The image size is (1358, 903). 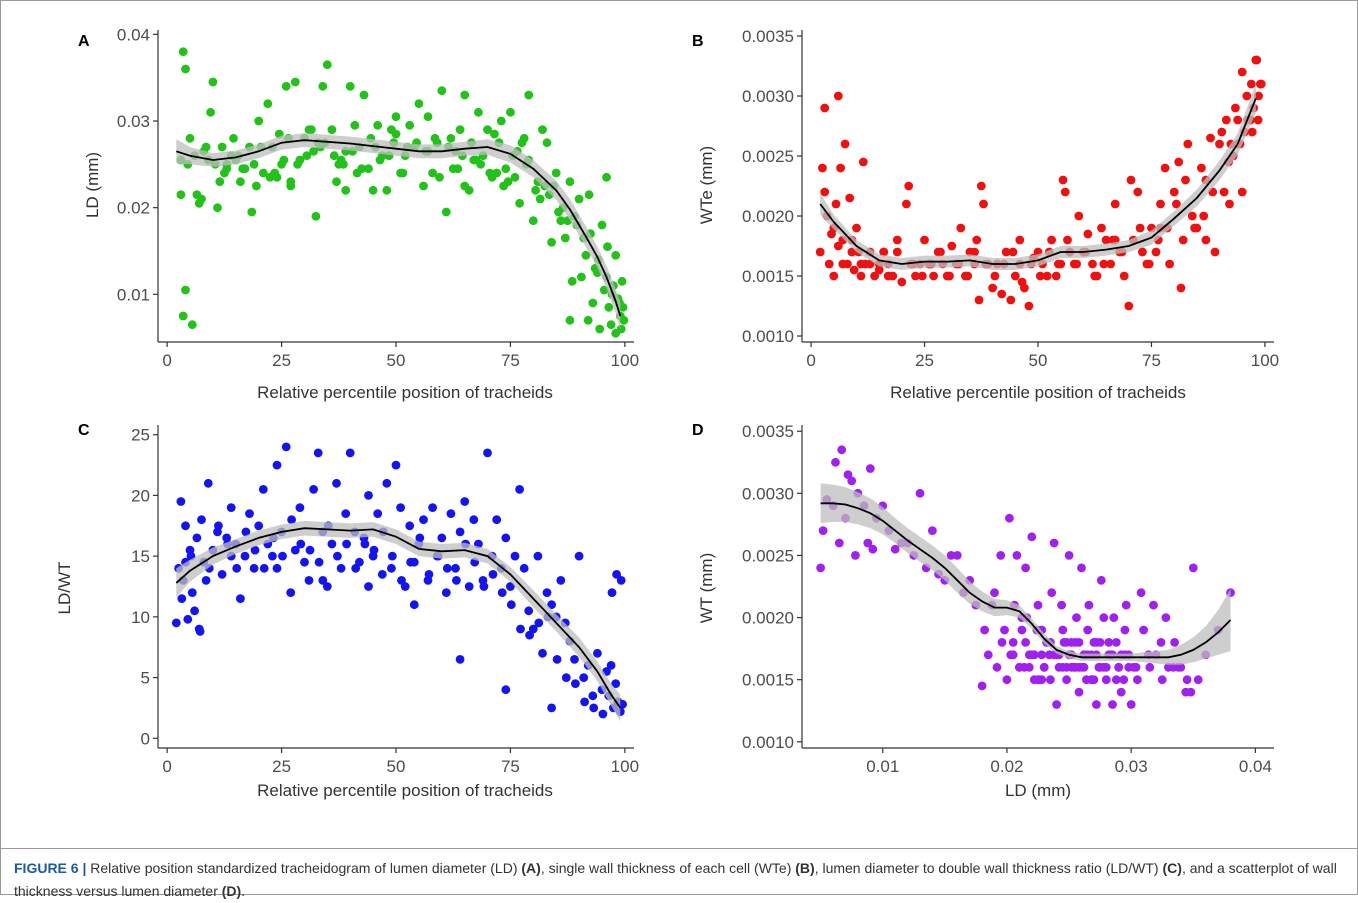 What do you see at coordinates (1131, 766) in the screenshot?
I see `x-tick-label: 0.03` at bounding box center [1131, 766].